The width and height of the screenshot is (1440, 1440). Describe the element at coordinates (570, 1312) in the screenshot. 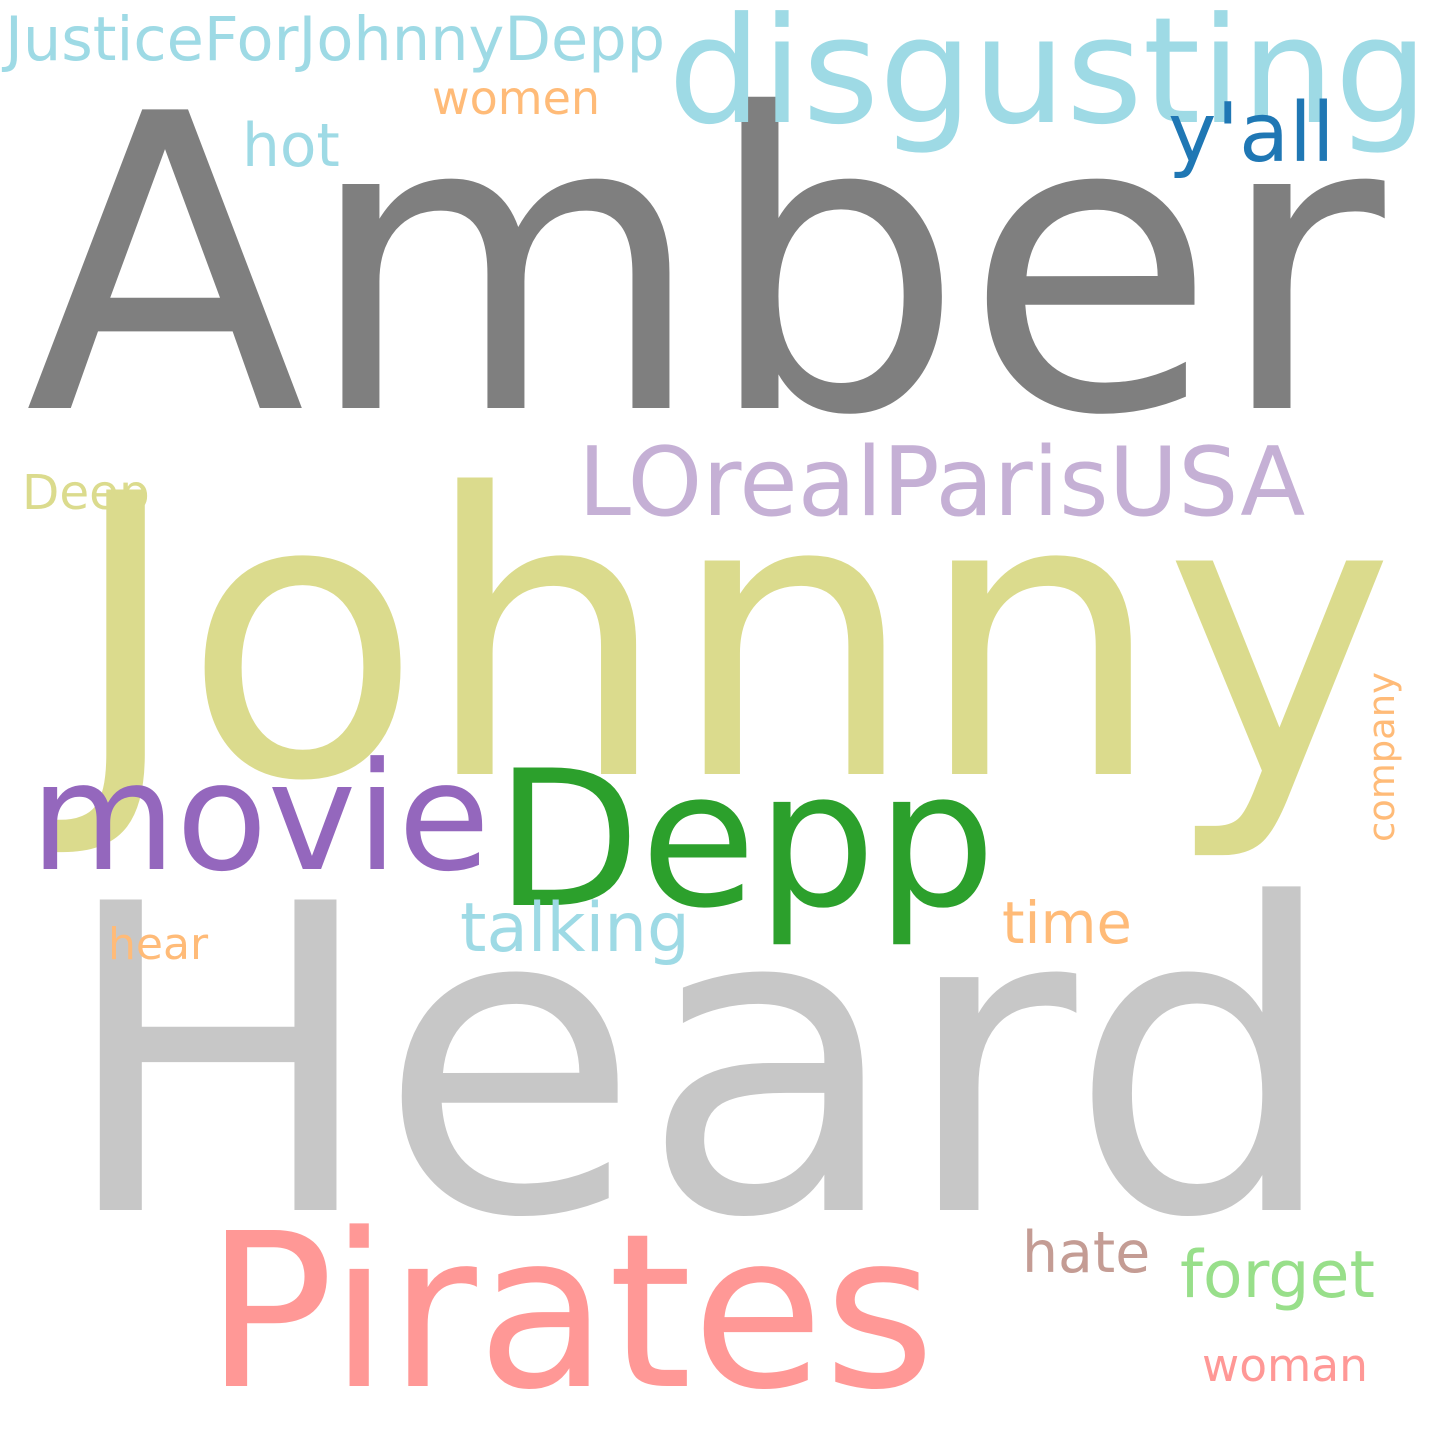

I see `word-pirates: Pirates` at that location.